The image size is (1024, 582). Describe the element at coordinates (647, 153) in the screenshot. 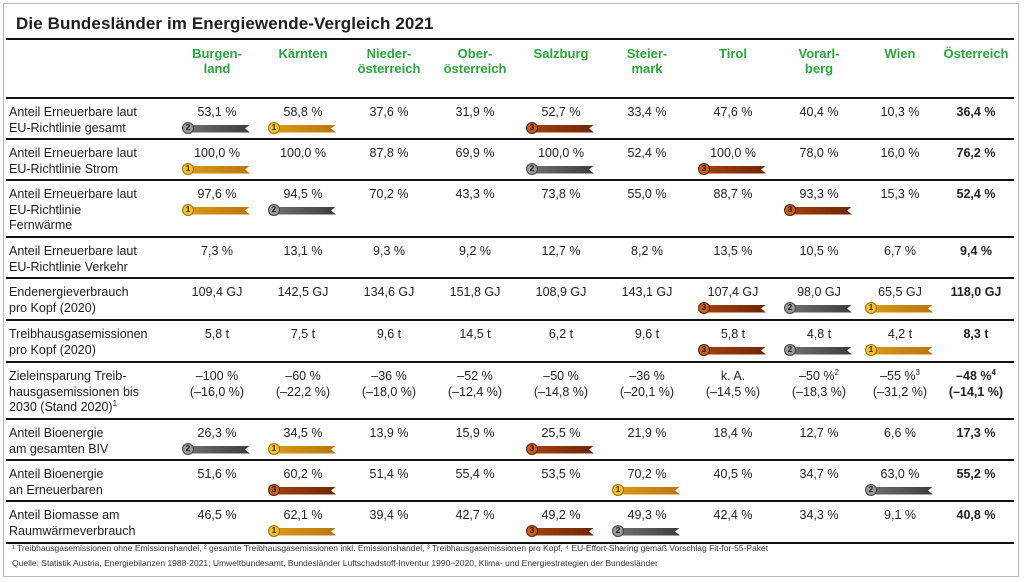

I see `cell-value: 52,4 %` at that location.